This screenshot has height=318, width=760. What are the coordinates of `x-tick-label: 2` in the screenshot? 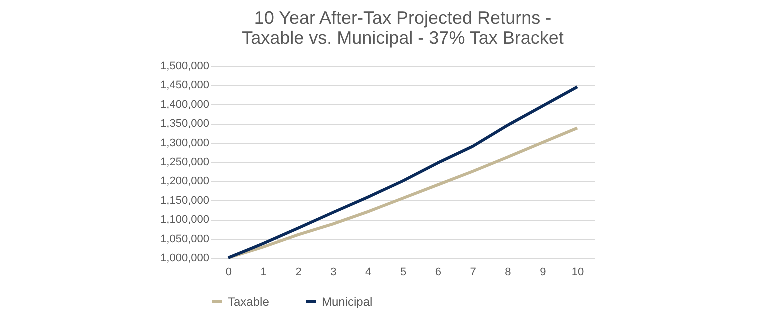 It's located at (299, 272).